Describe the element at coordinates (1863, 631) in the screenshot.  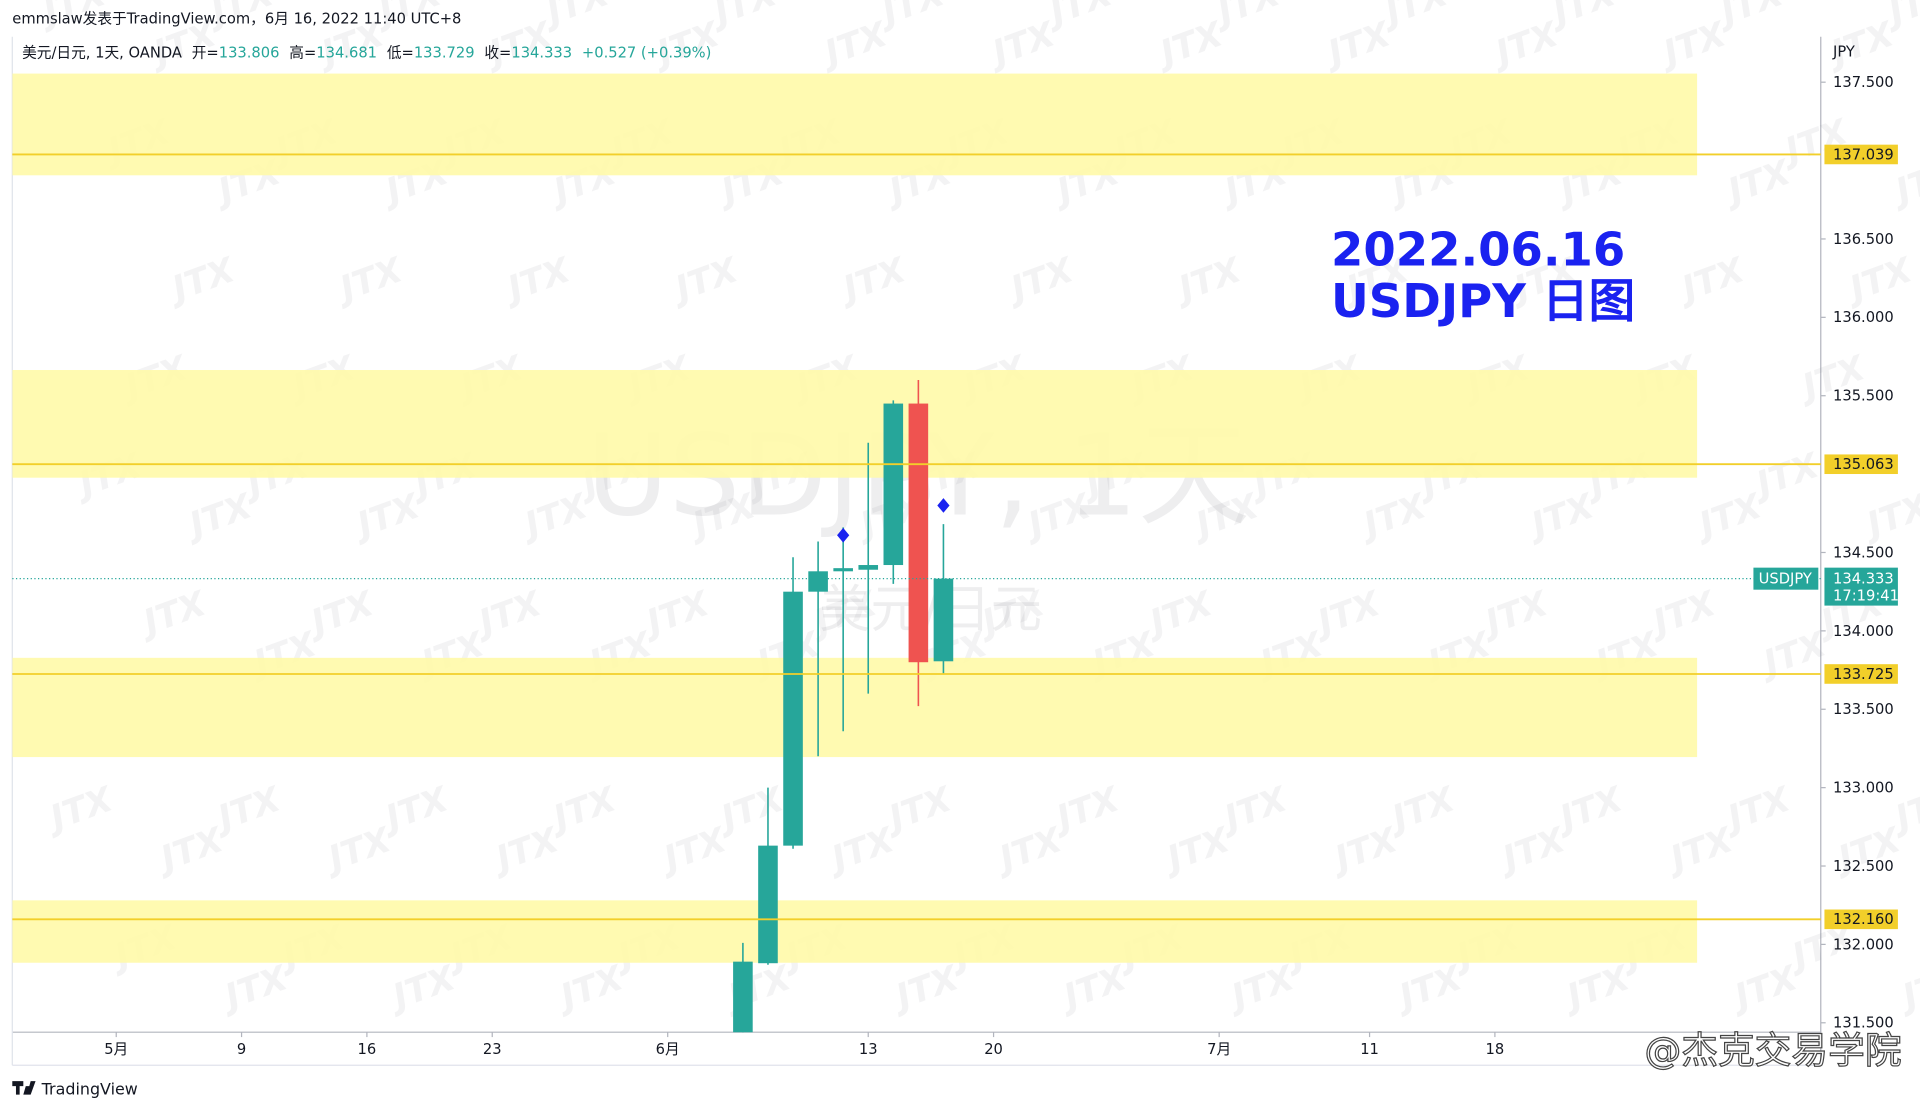
I see `y-tick-label: 134.000` at that location.